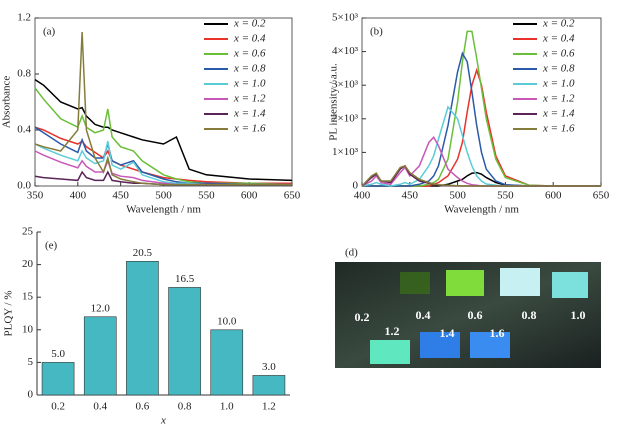 Image resolution: width=636 pixels, height=431 pixels. I want to click on y-axis-label: PLQY / %, so click(9, 313).